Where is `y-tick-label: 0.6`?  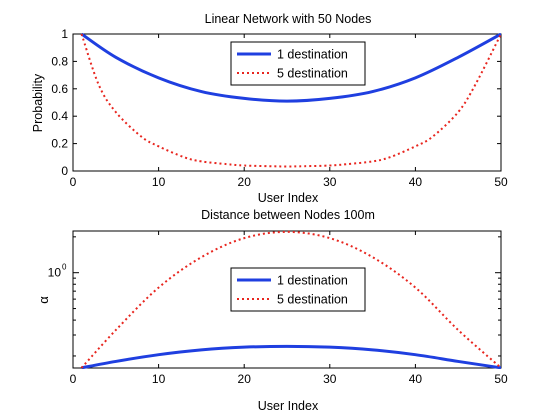 y-tick-label: 0.6 is located at coordinates (59, 89).